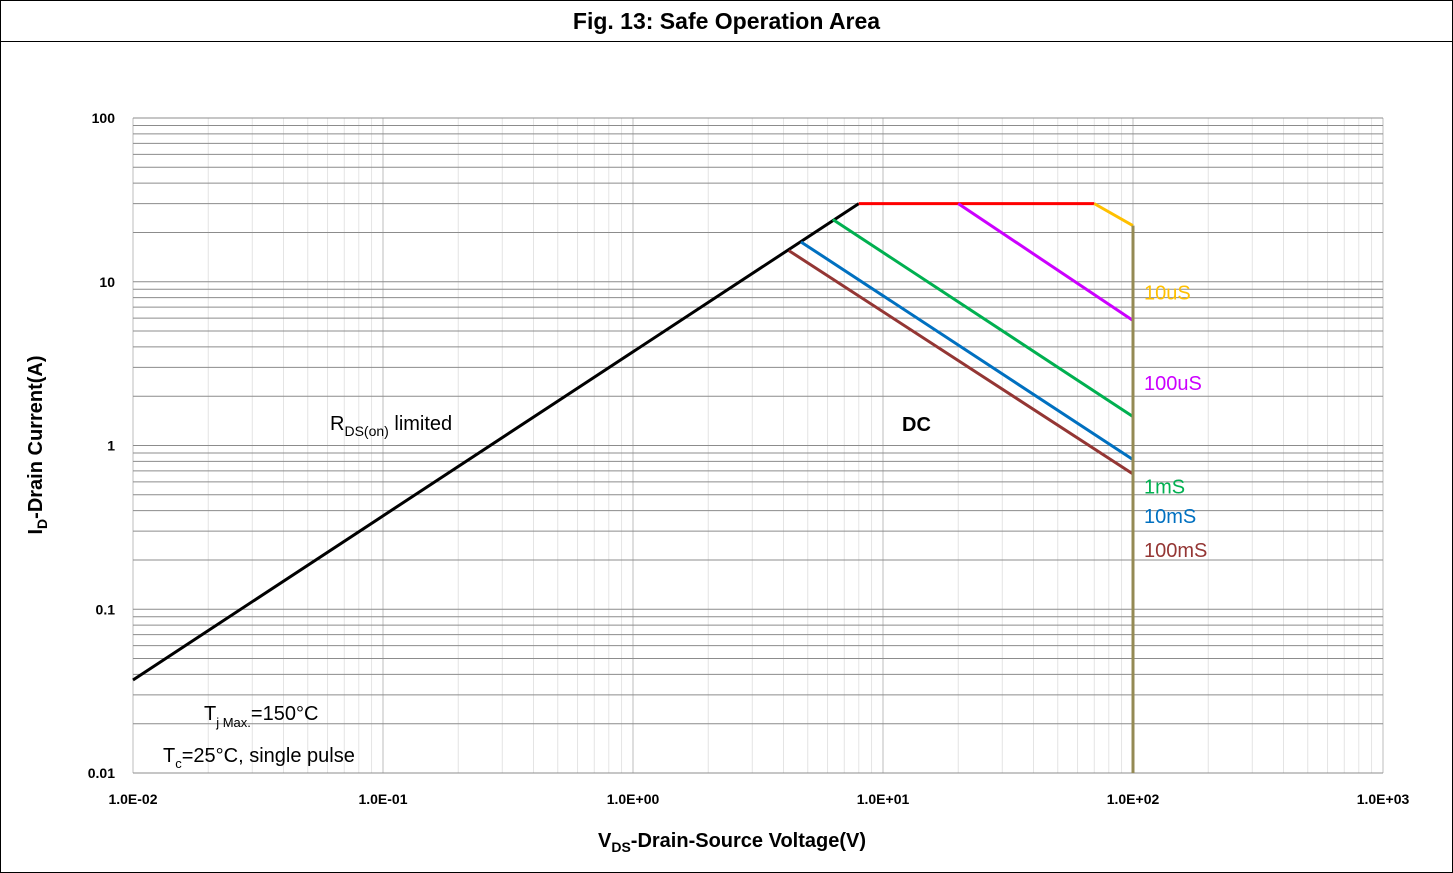 The width and height of the screenshot is (1453, 873). Describe the element at coordinates (111, 446) in the screenshot. I see `y-tick-label: 1` at that location.